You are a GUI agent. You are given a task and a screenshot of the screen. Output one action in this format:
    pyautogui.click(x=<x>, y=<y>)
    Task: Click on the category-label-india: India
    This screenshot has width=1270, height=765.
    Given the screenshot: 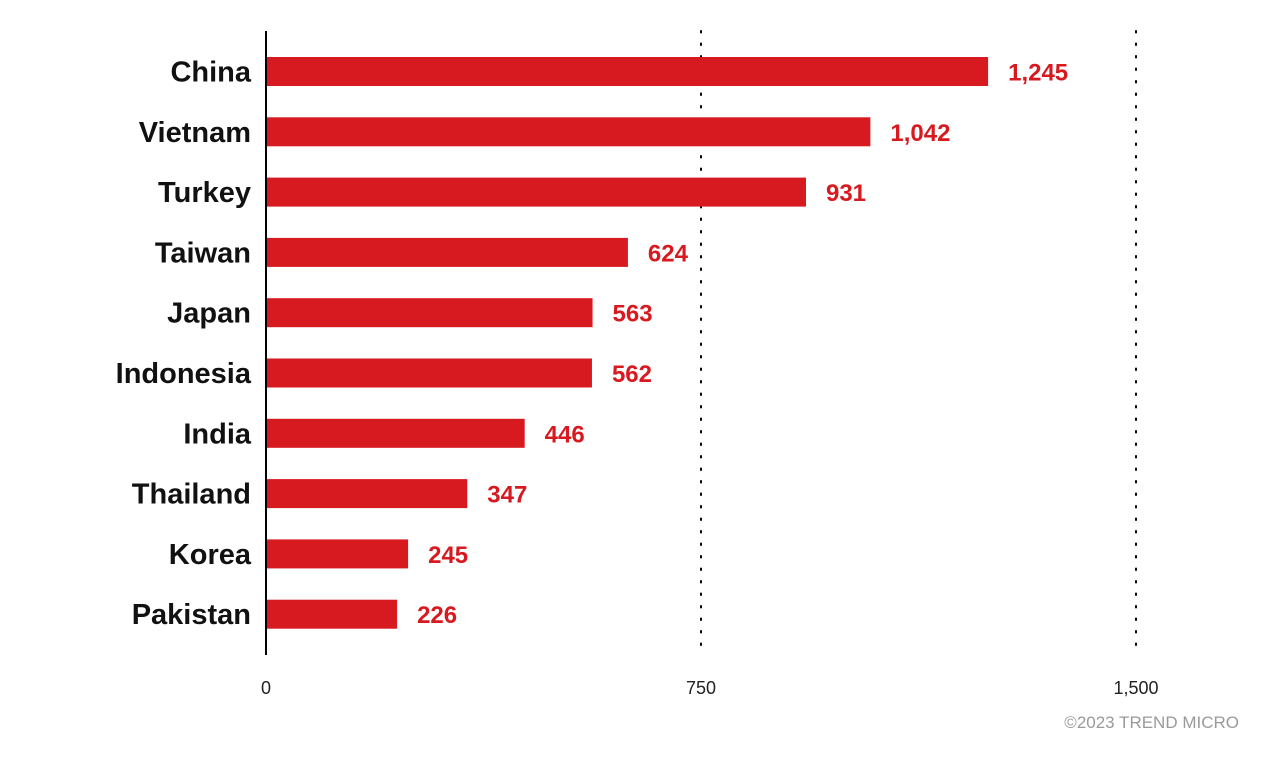 What is the action you would take?
    pyautogui.click(x=217, y=434)
    